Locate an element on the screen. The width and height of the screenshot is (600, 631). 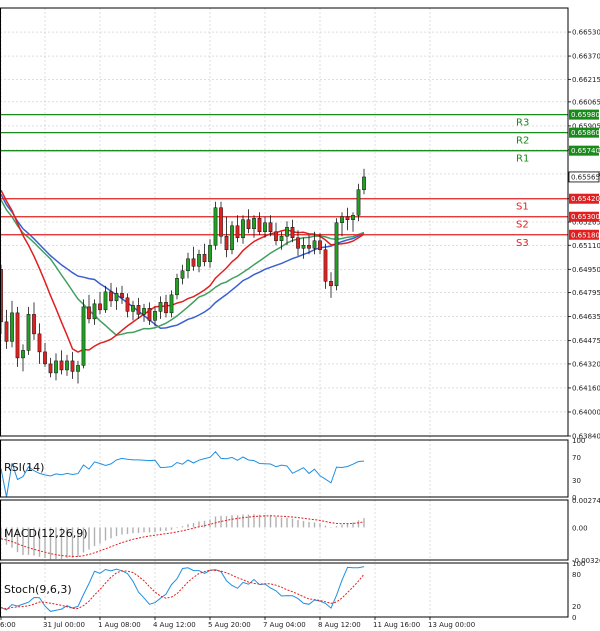
stoch-tick-label: 100 is located at coordinates (578, 564).